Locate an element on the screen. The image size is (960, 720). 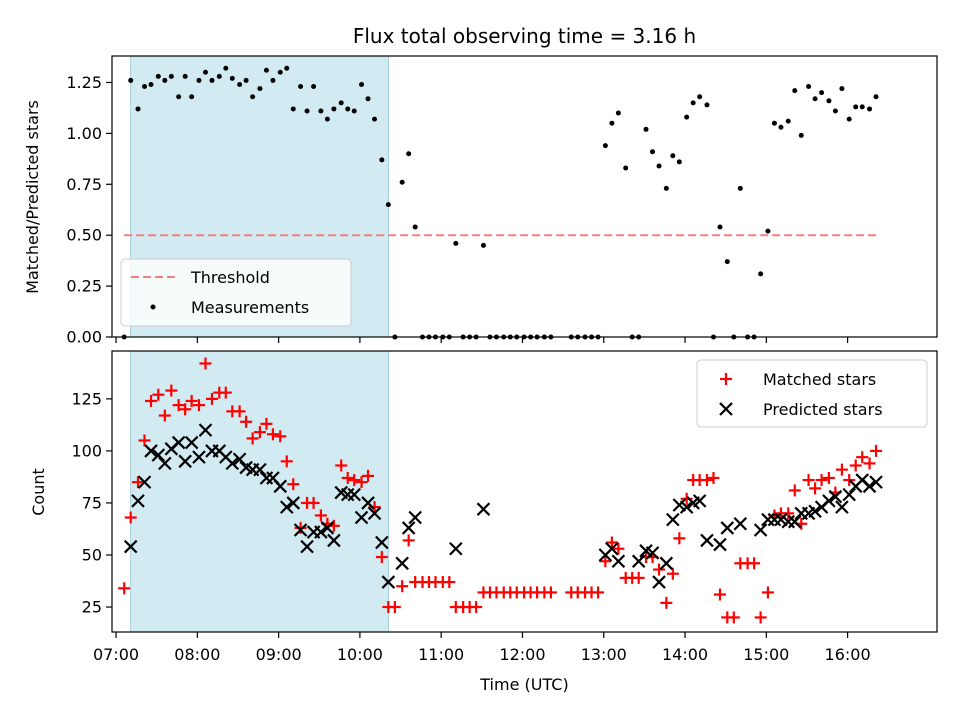
legend-threshold-label: Threshold is located at coordinates (230, 277).